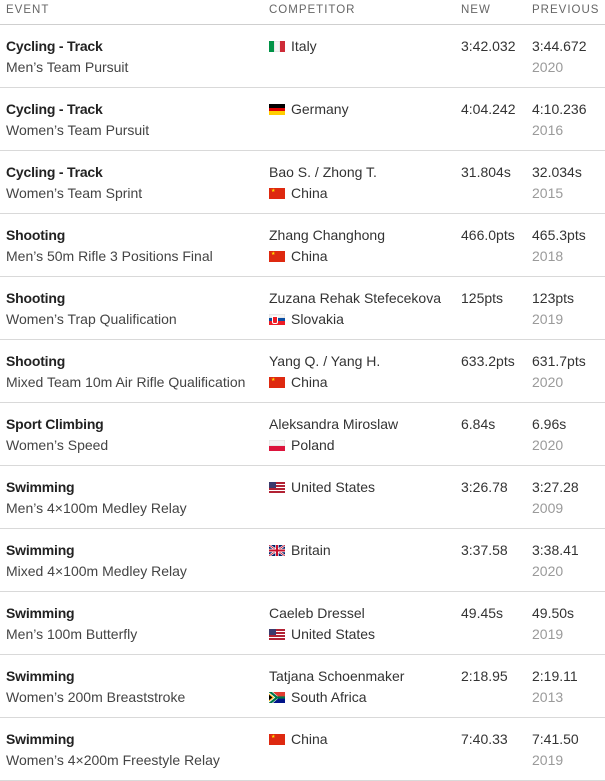  What do you see at coordinates (325, 361) in the screenshot?
I see `athlete-name: Yang Q. / Yang H.` at bounding box center [325, 361].